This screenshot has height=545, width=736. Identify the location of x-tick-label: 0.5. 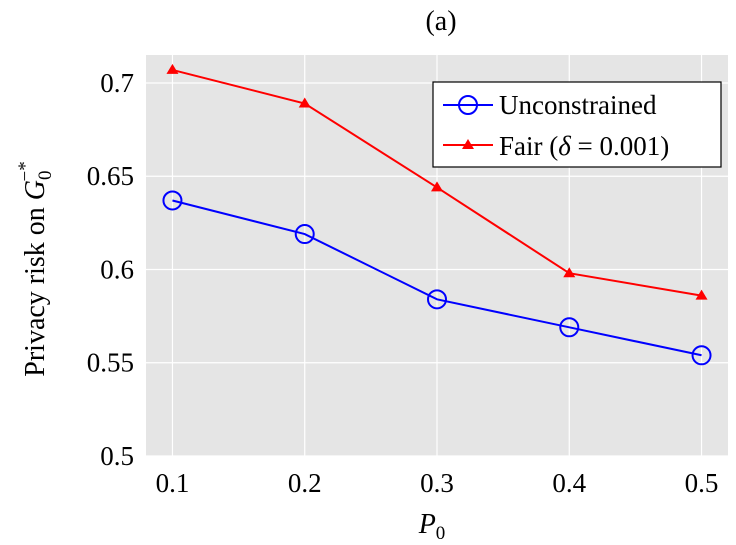
(702, 483).